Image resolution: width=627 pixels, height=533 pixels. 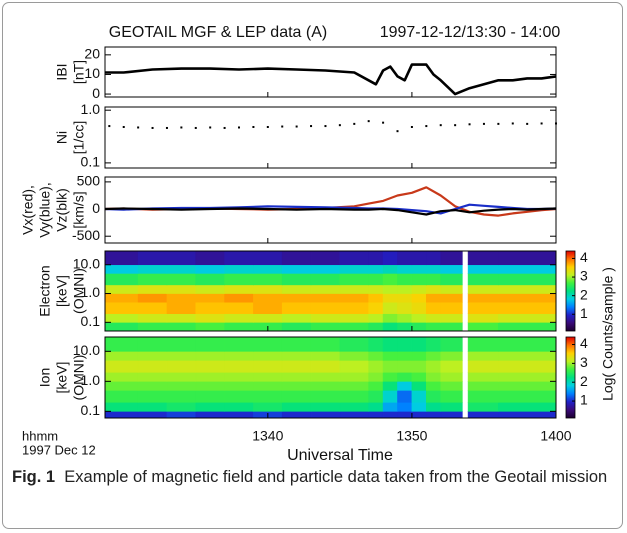 What do you see at coordinates (470, 32) in the screenshot?
I see `time-range: 1997-12-12/13:30 - 14:00` at bounding box center [470, 32].